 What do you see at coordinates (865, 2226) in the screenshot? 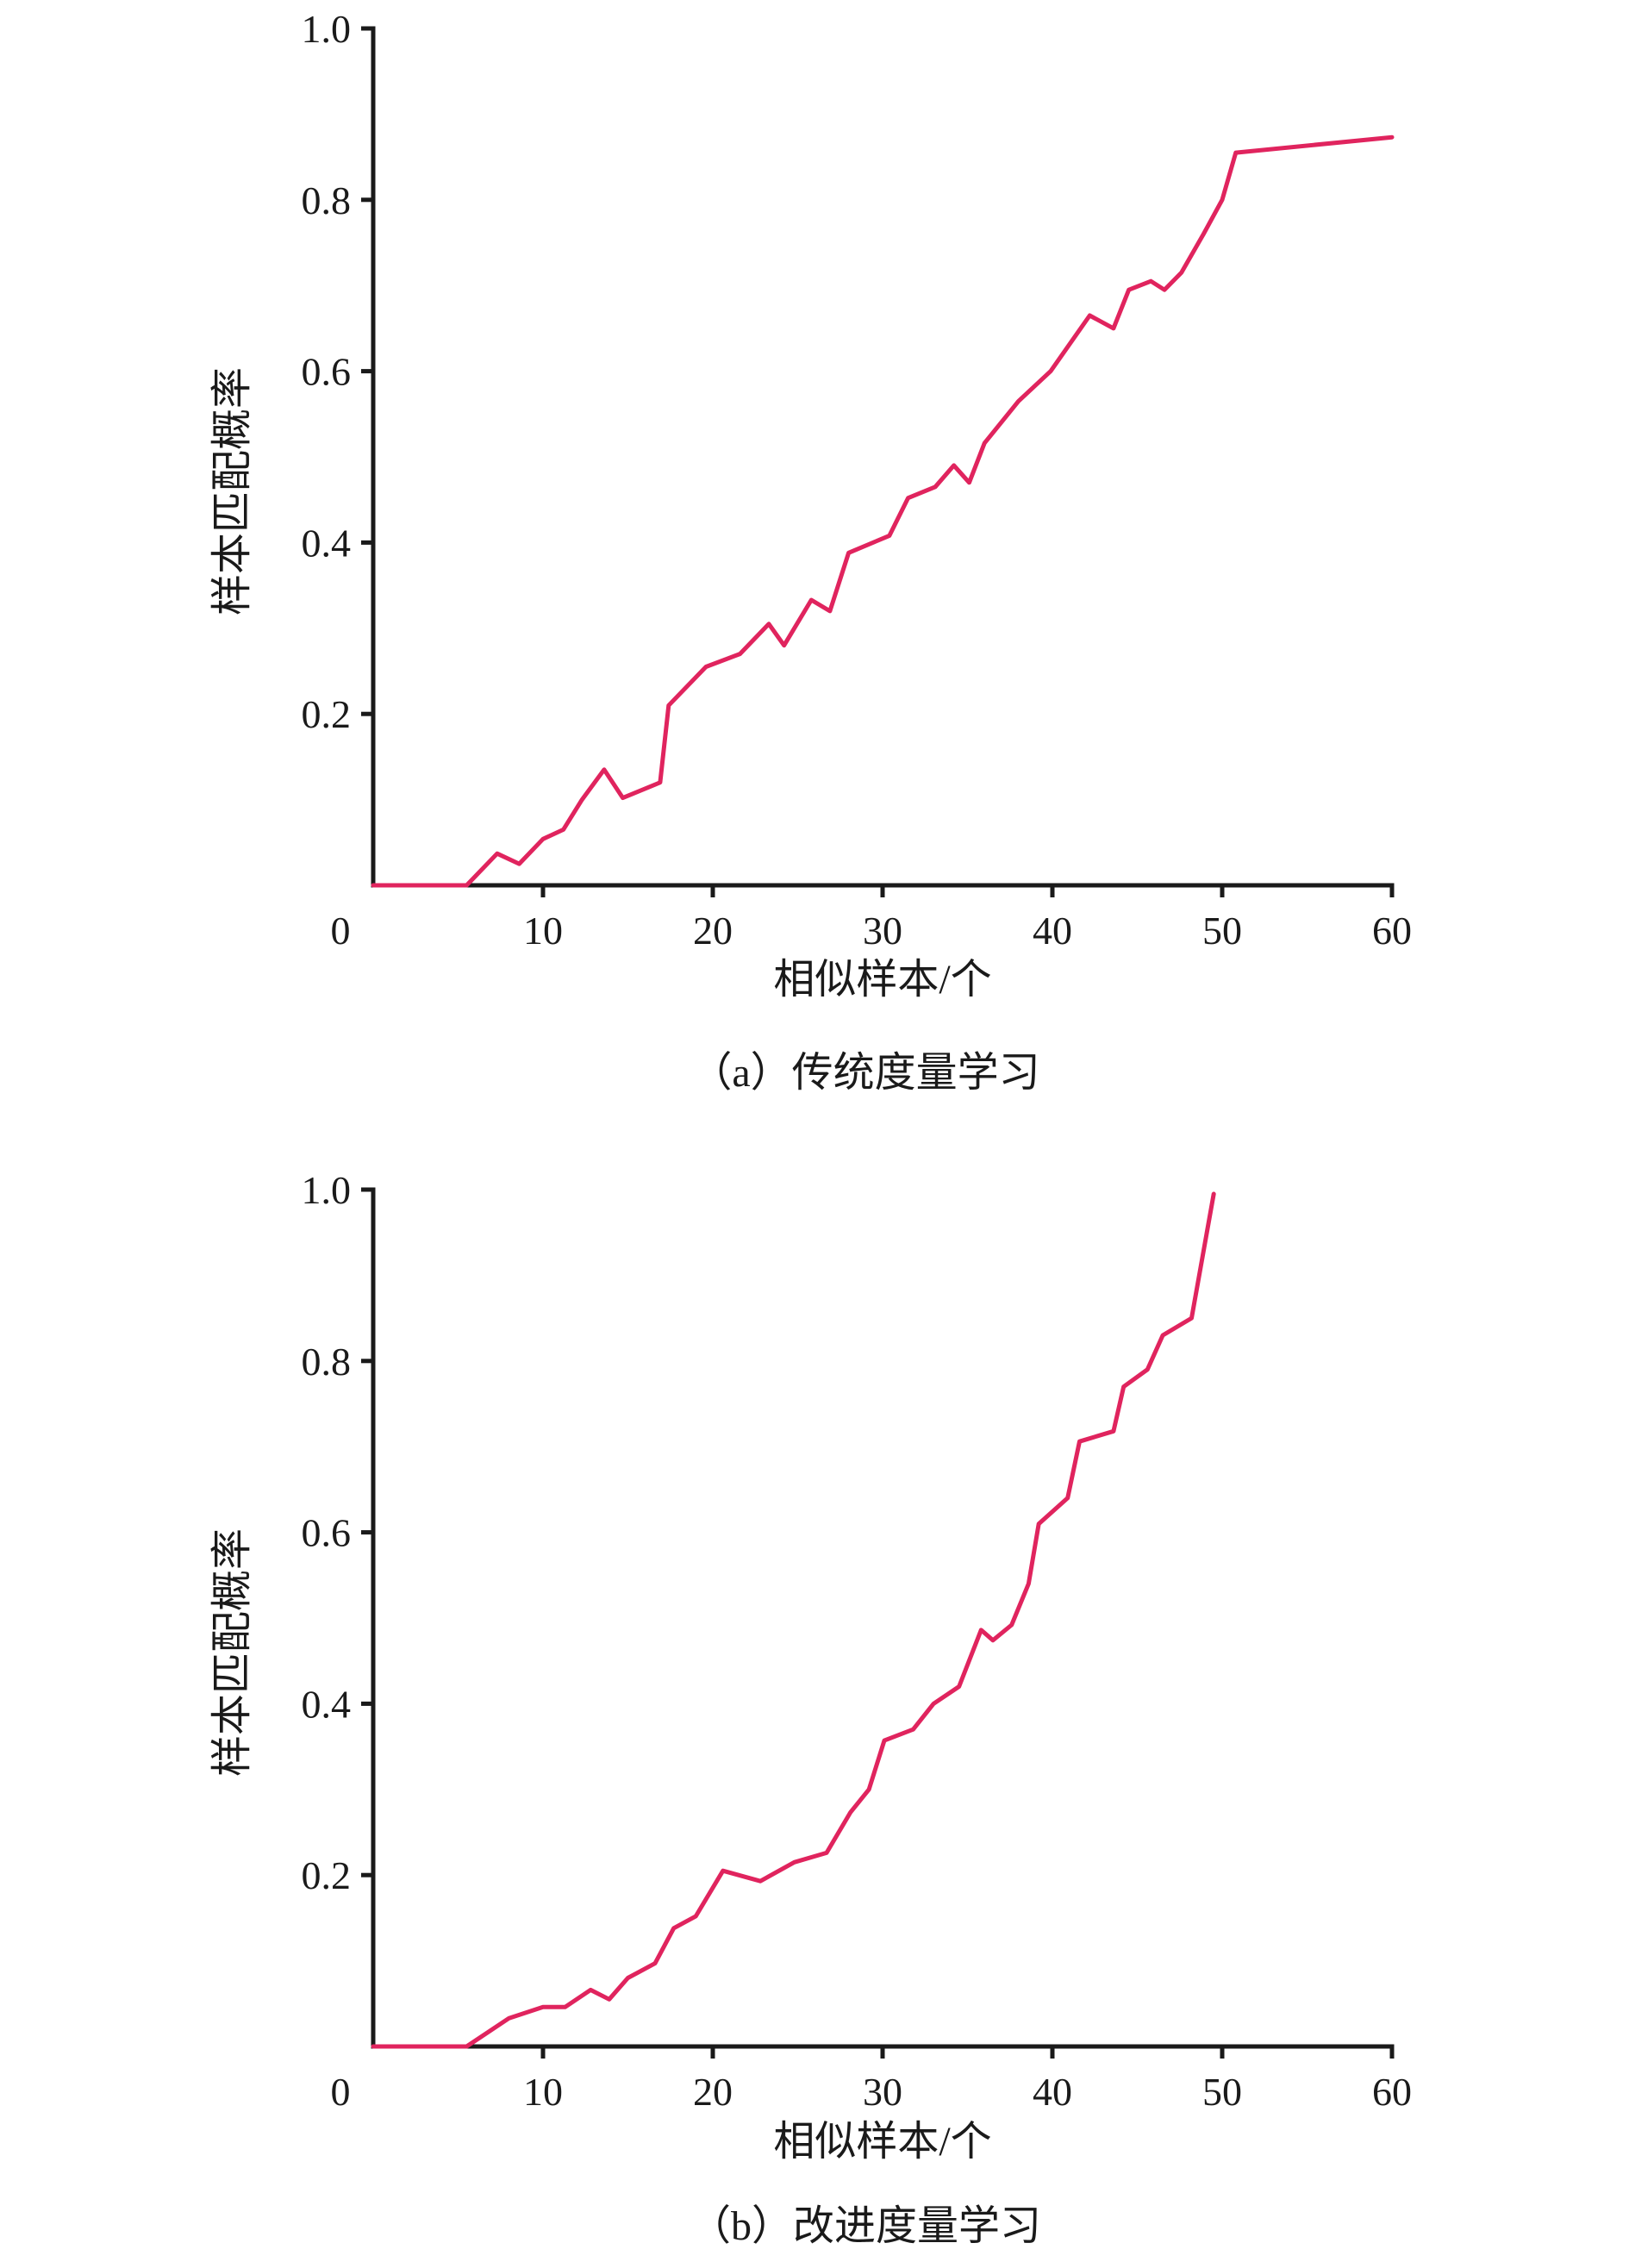
I see `figure-caption: （b）改进度量学习` at bounding box center [865, 2226].